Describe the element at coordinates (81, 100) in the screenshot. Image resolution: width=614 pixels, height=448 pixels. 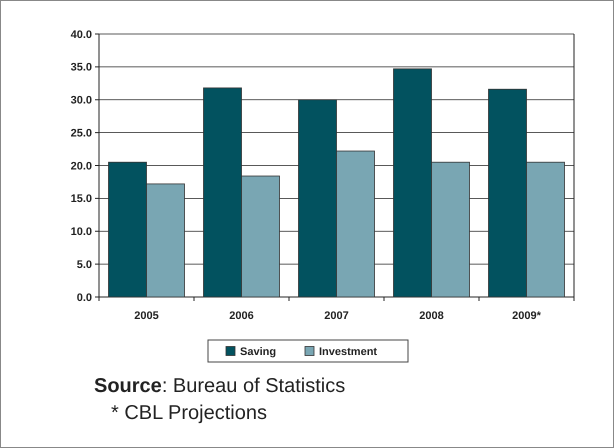
I see `y-tick-label: 30.0` at that location.